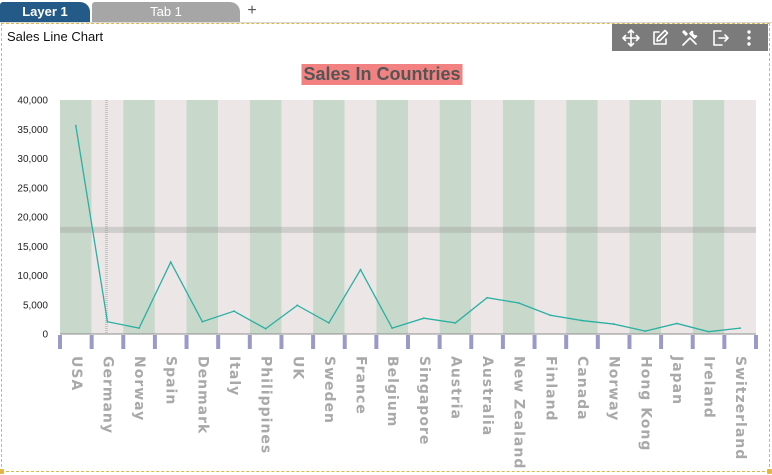 This screenshot has height=475, width=772. Describe the element at coordinates (455, 388) in the screenshot. I see `x-tick-label: Austria` at that location.